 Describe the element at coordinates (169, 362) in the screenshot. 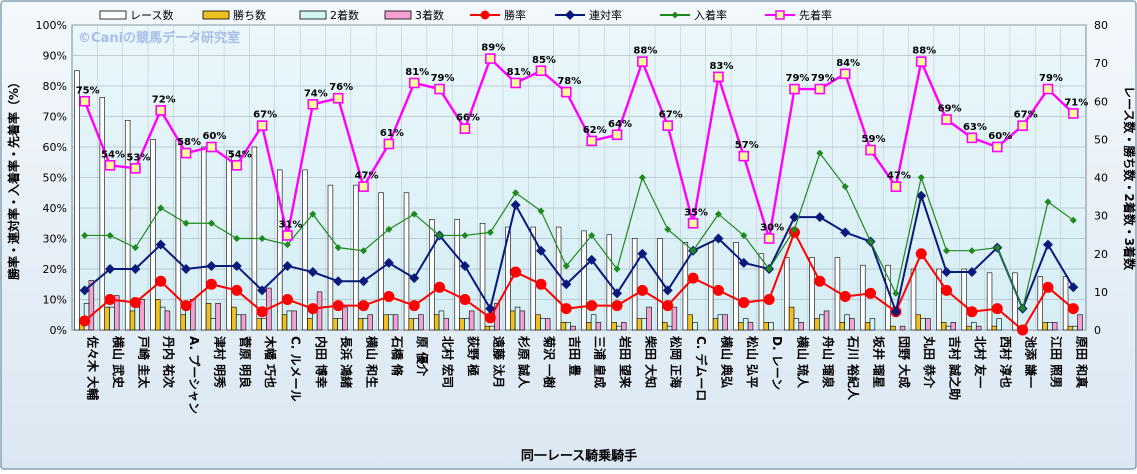

I see `category-label: 丹内 祐次` at that location.